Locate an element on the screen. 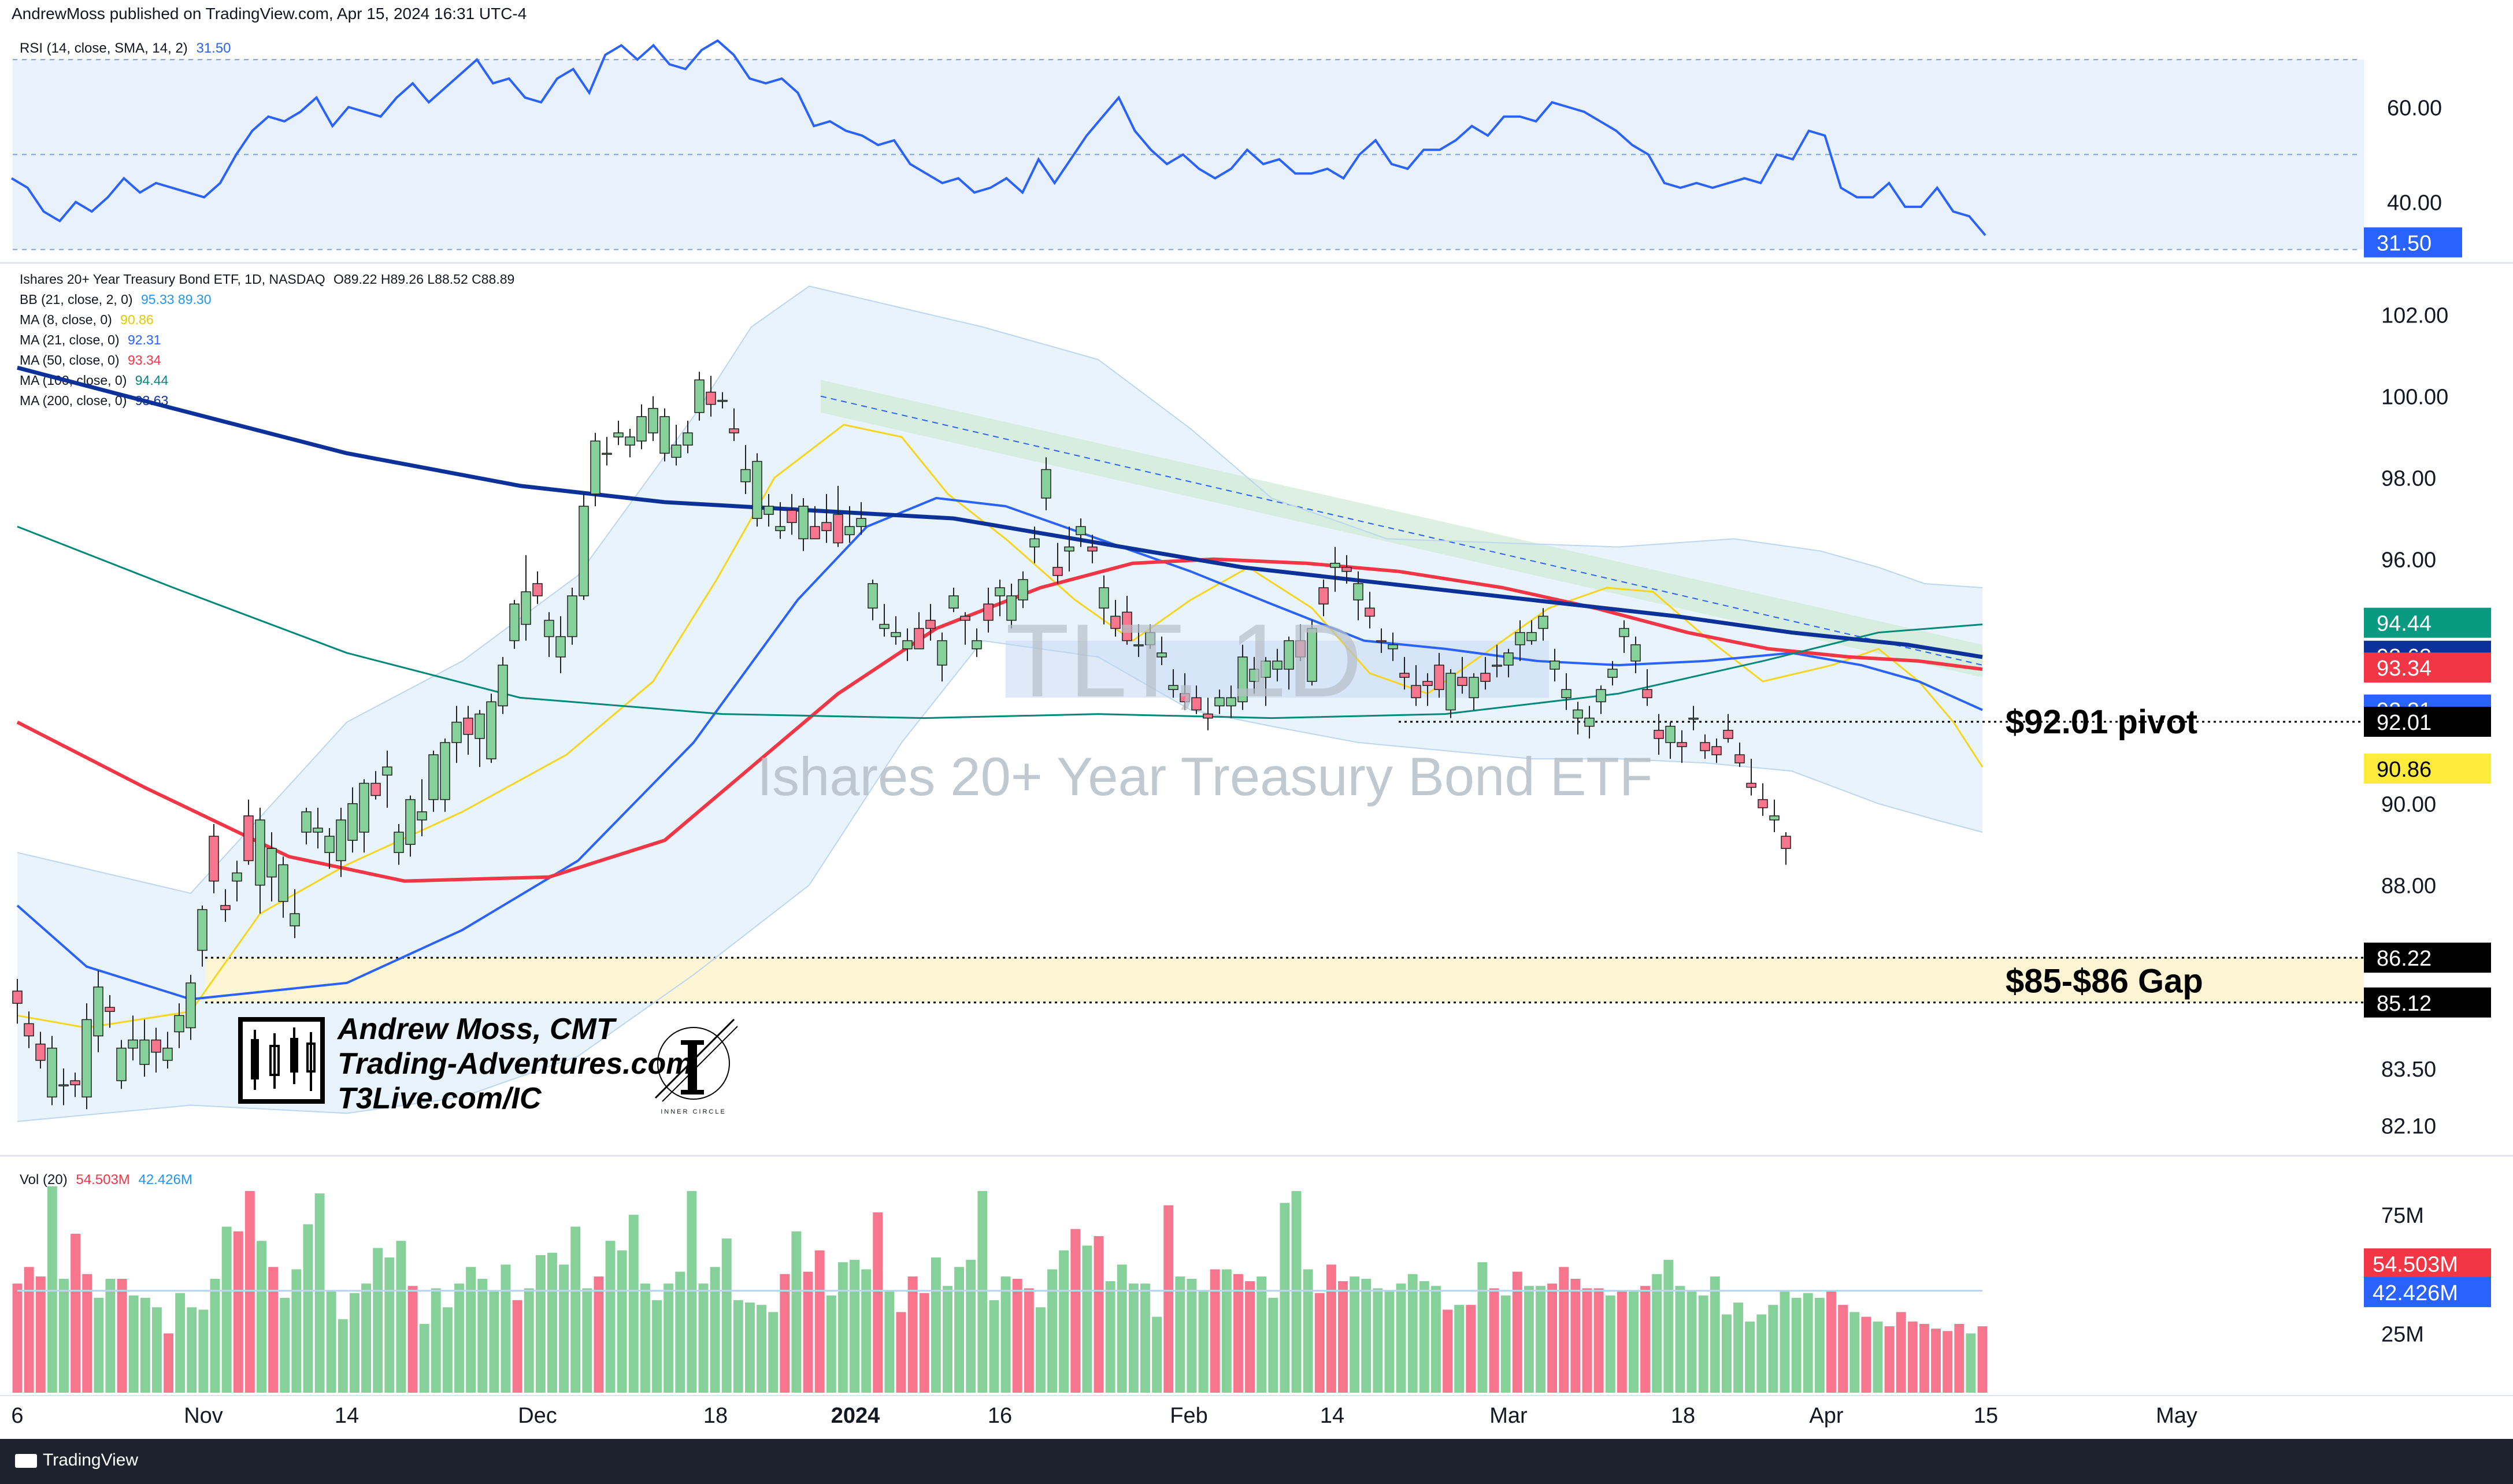 The height and width of the screenshot is (1484, 2513). price-tick-label: 102.00 is located at coordinates (2415, 316).